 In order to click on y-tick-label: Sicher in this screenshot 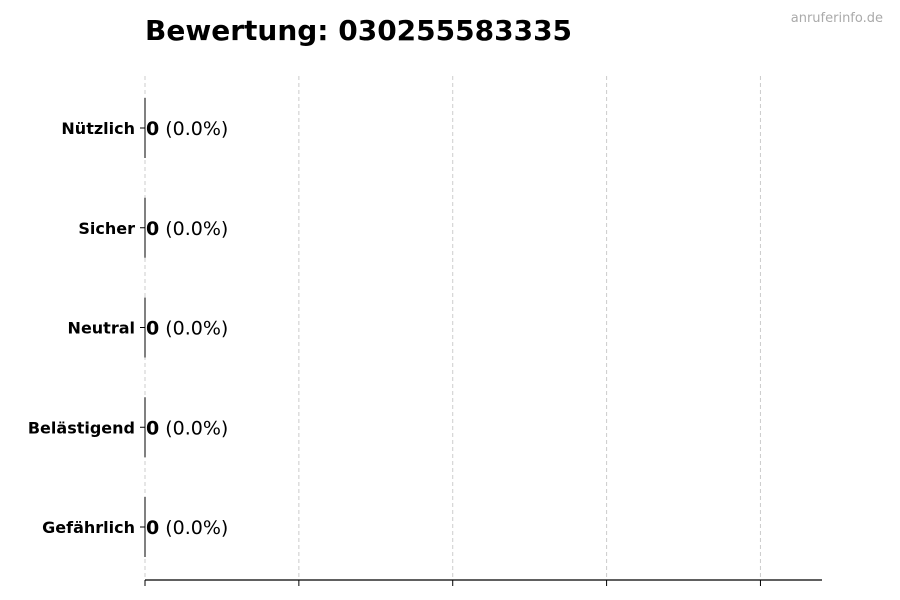, I will do `click(106, 228)`.